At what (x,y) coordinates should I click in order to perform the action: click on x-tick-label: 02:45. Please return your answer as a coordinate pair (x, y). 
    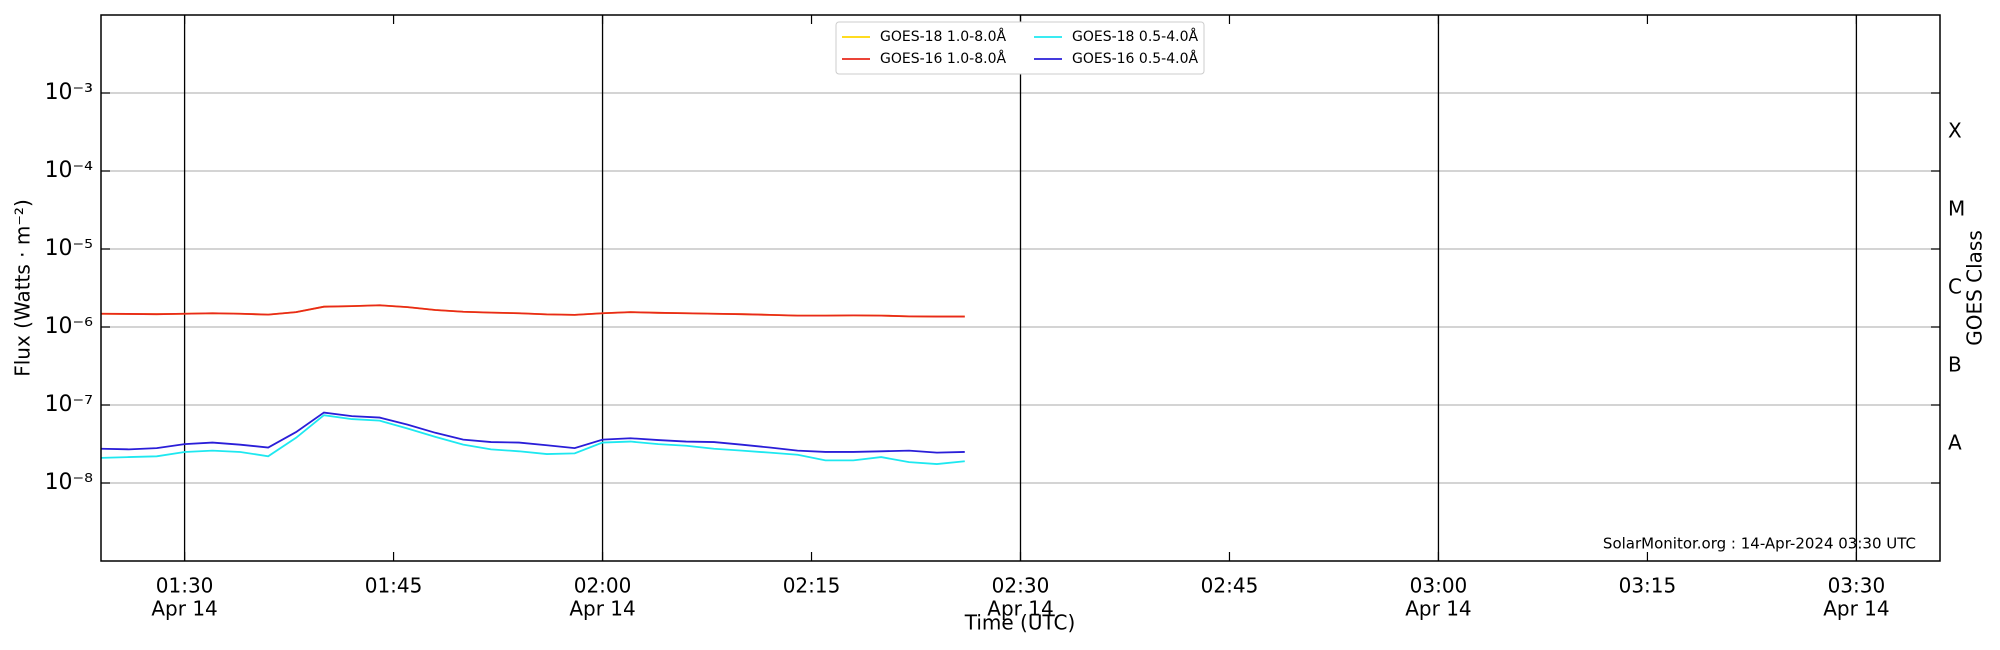
    Looking at the image, I should click on (1230, 586).